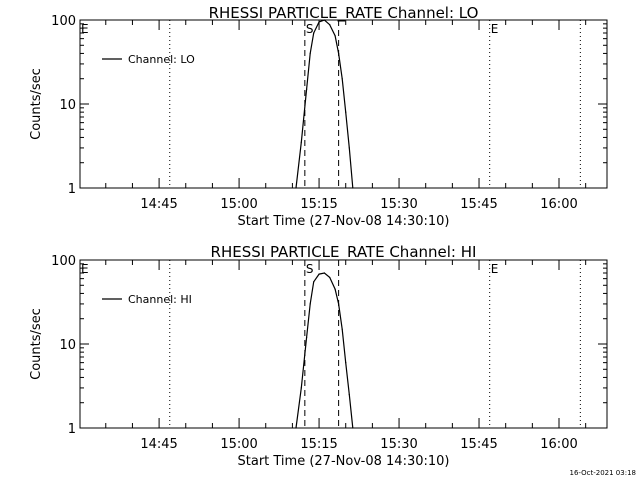 Image resolution: width=640 pixels, height=480 pixels. Describe the element at coordinates (603, 473) in the screenshot. I see `footer-timestamp-text: 16-Oct-2021 03:18` at that location.